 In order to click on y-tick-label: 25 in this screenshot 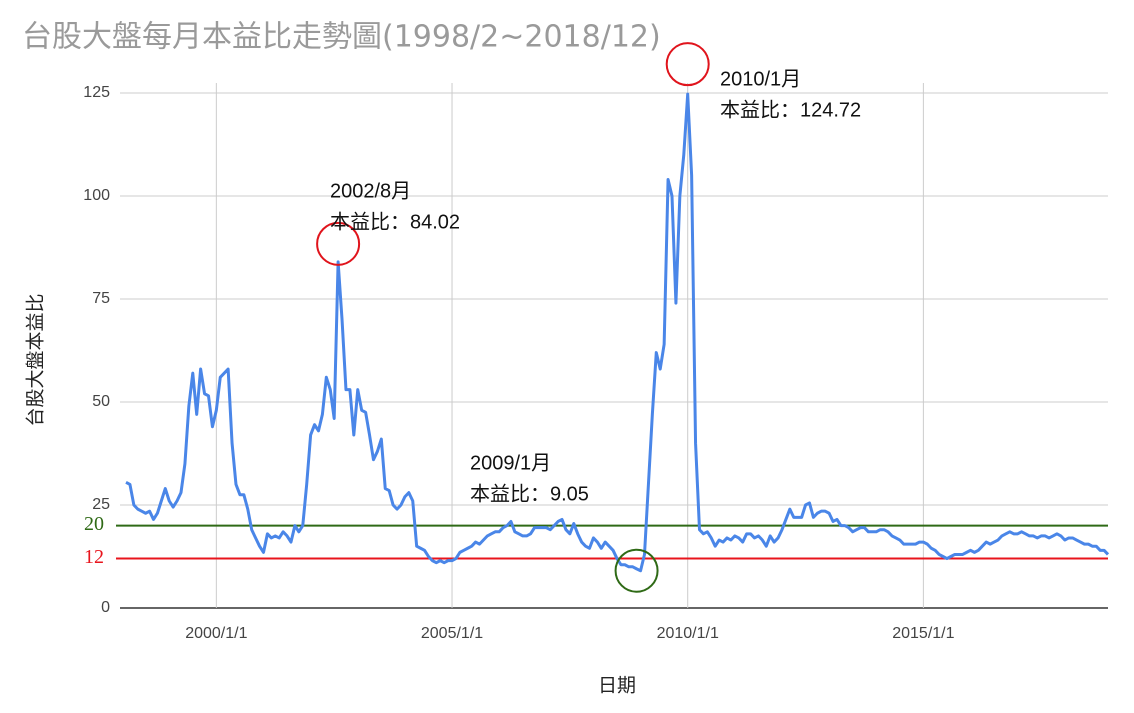, I will do `click(101, 504)`.